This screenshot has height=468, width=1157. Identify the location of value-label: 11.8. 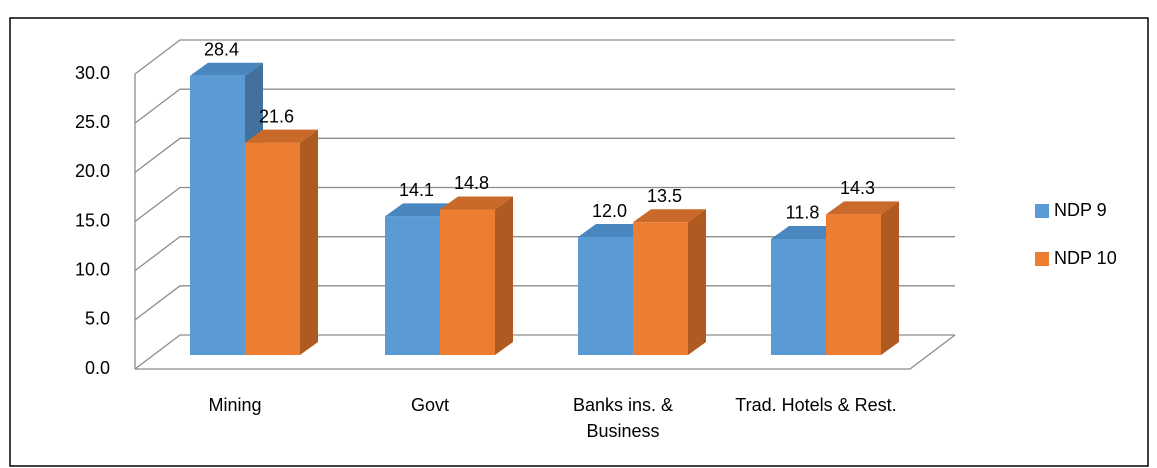
(803, 213).